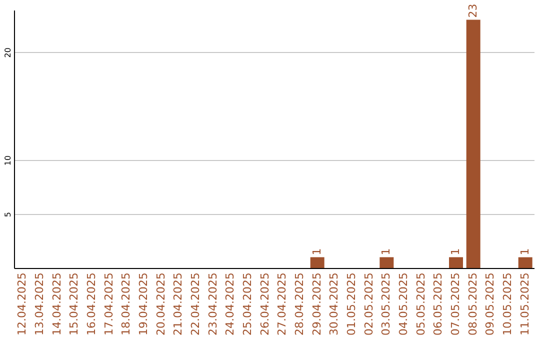 This screenshot has width=540, height=340. What do you see at coordinates (403, 304) in the screenshot?
I see `x-tick-label: 04.05.2025` at bounding box center [403, 304].